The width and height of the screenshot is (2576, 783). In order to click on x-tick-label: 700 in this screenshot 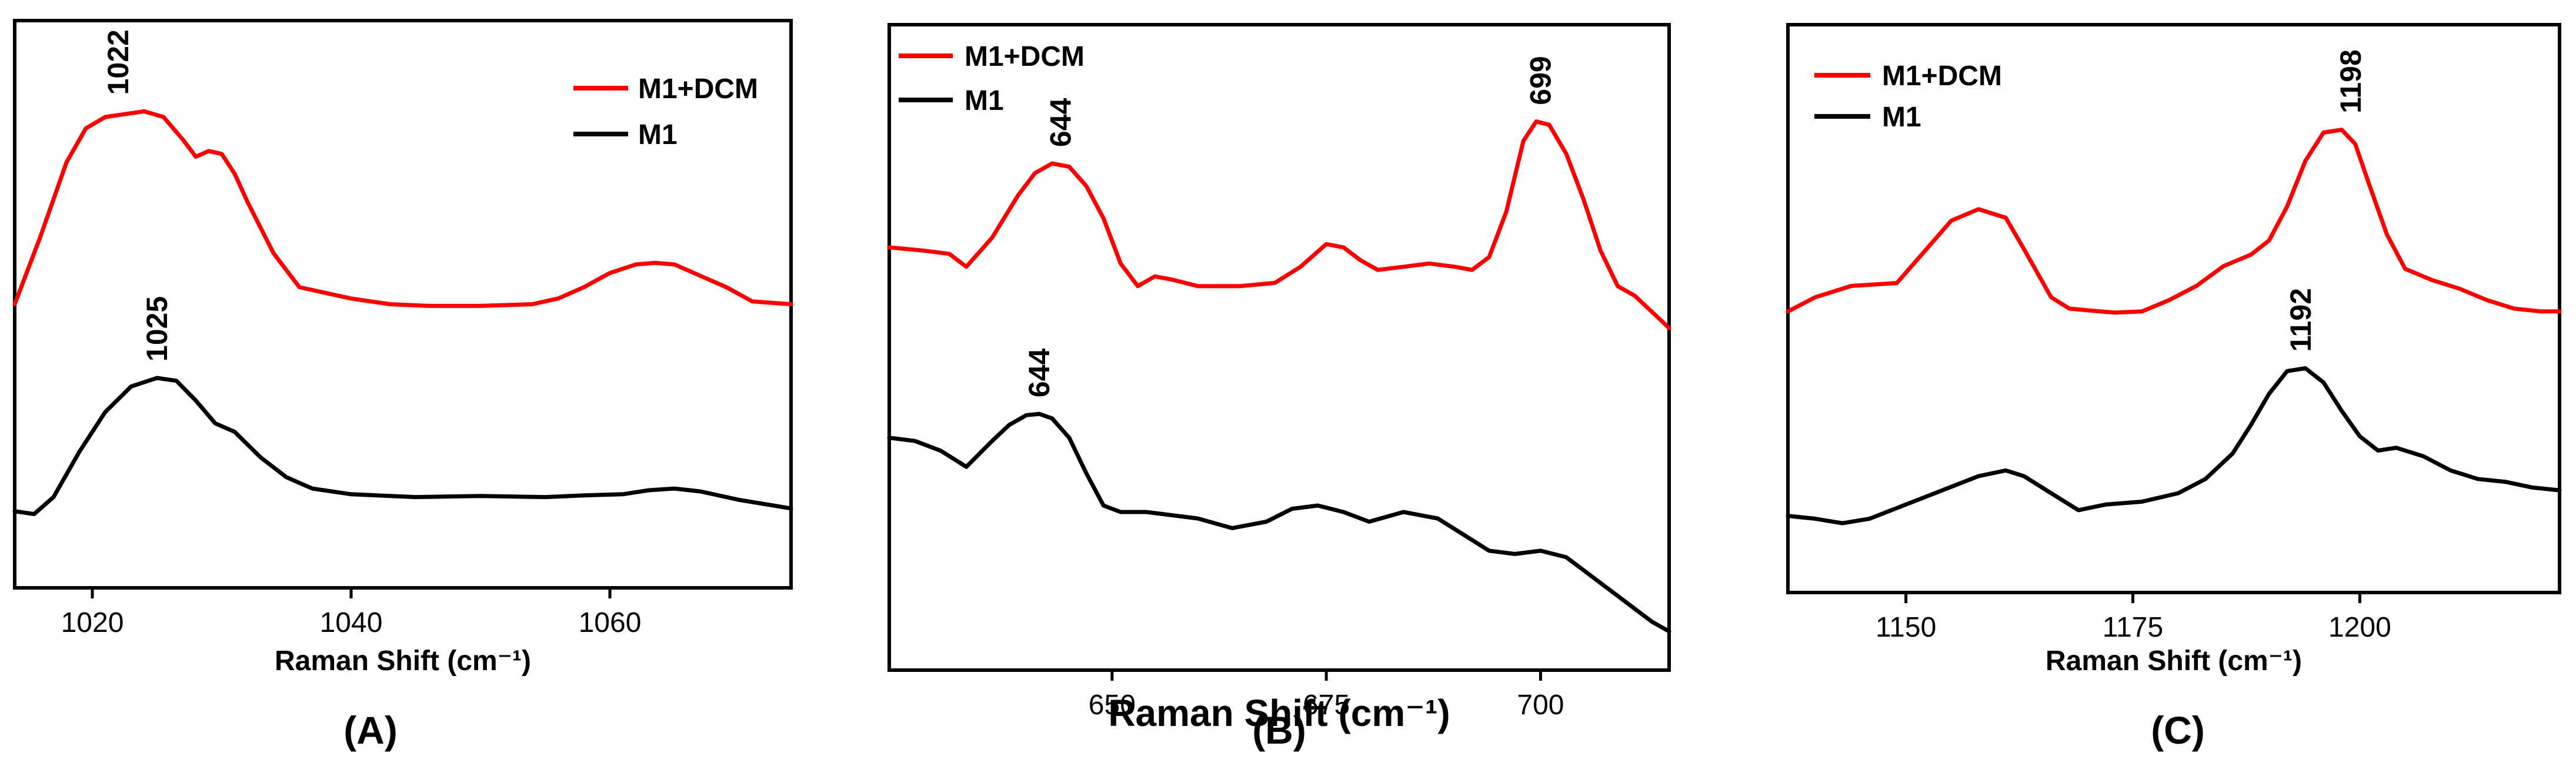, I will do `click(1540, 705)`.